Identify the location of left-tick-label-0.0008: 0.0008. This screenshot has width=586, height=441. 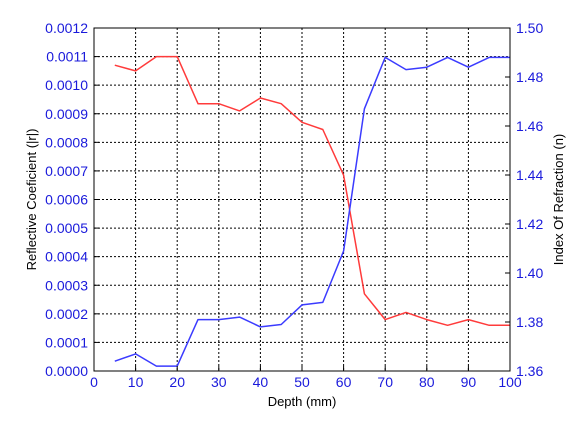
(66, 142).